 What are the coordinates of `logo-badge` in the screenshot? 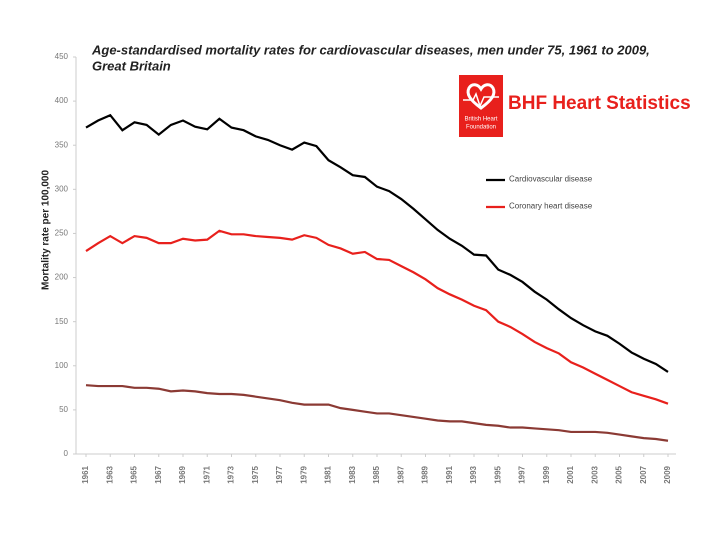 It's located at (481, 106).